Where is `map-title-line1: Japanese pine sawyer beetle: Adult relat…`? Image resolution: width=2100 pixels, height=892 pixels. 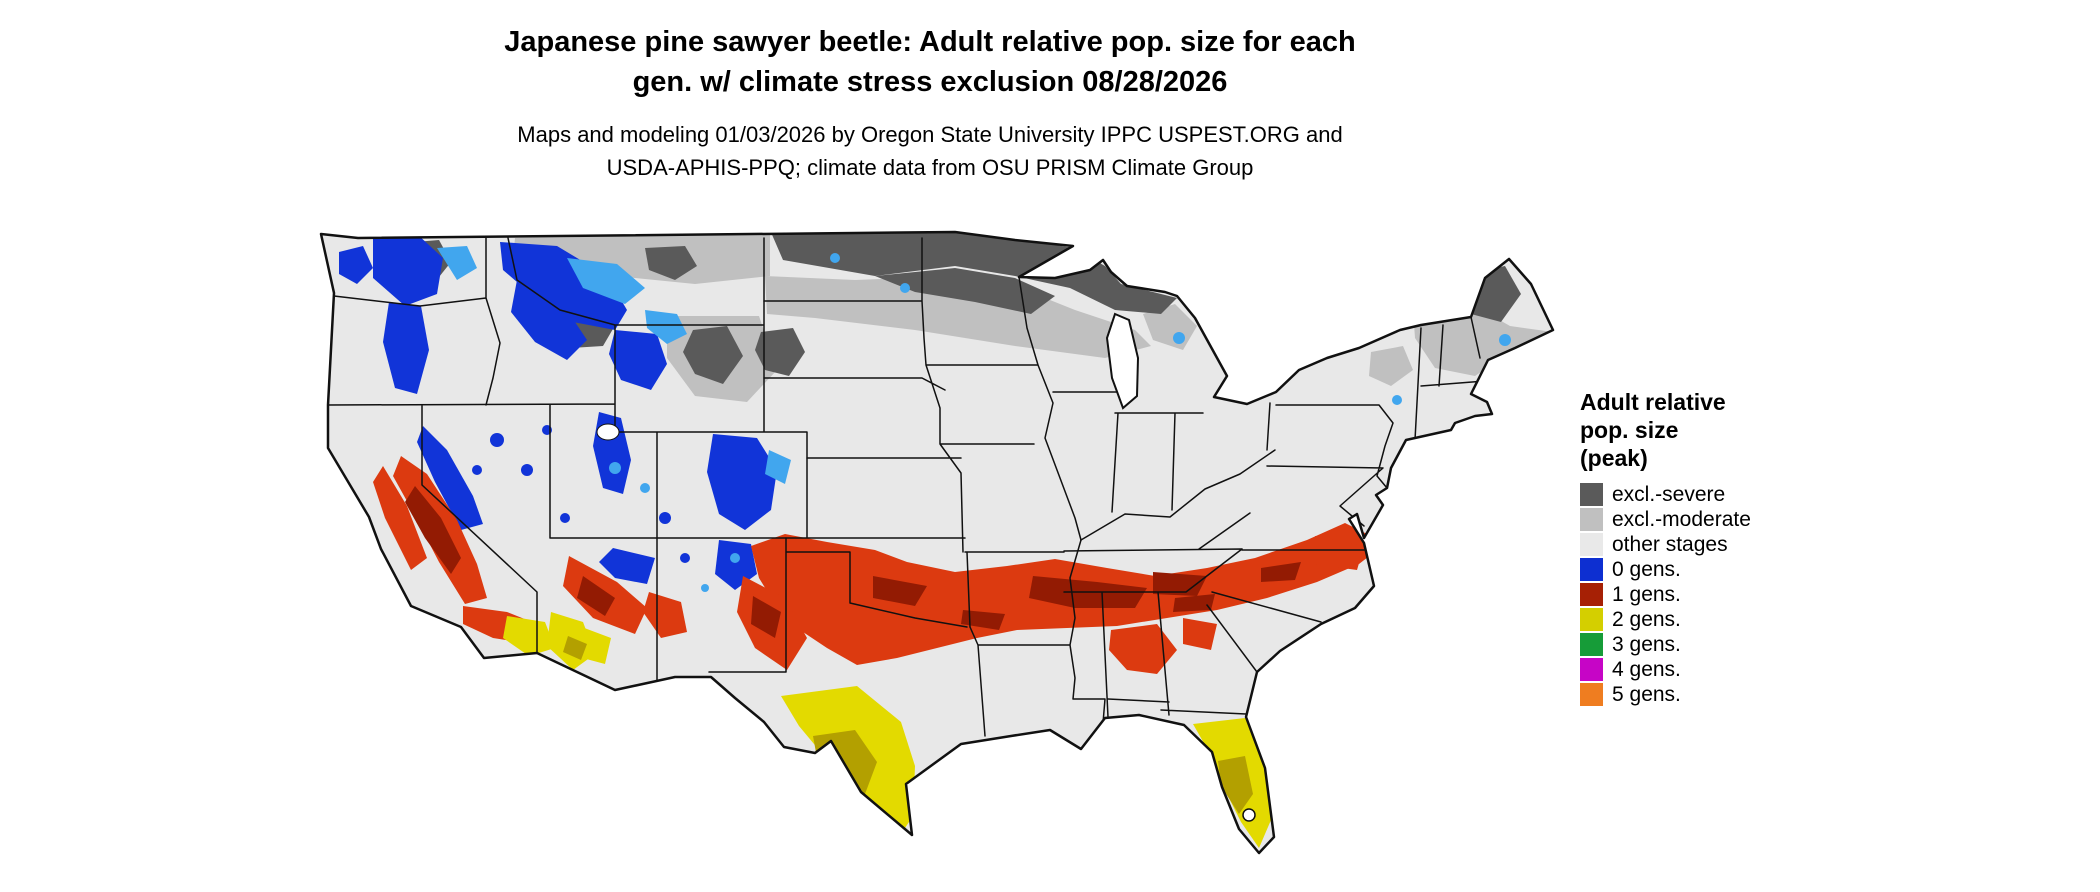 map-title-line1: Japanese pine sawyer beetle: Adult relat… is located at coordinates (930, 42).